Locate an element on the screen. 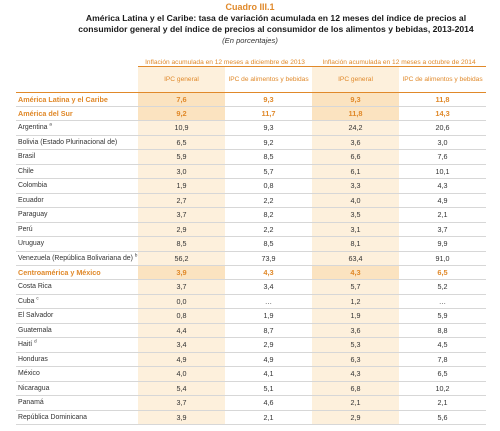 The height and width of the screenshot is (431, 500). table-cell: 8,8 is located at coordinates (443, 330).